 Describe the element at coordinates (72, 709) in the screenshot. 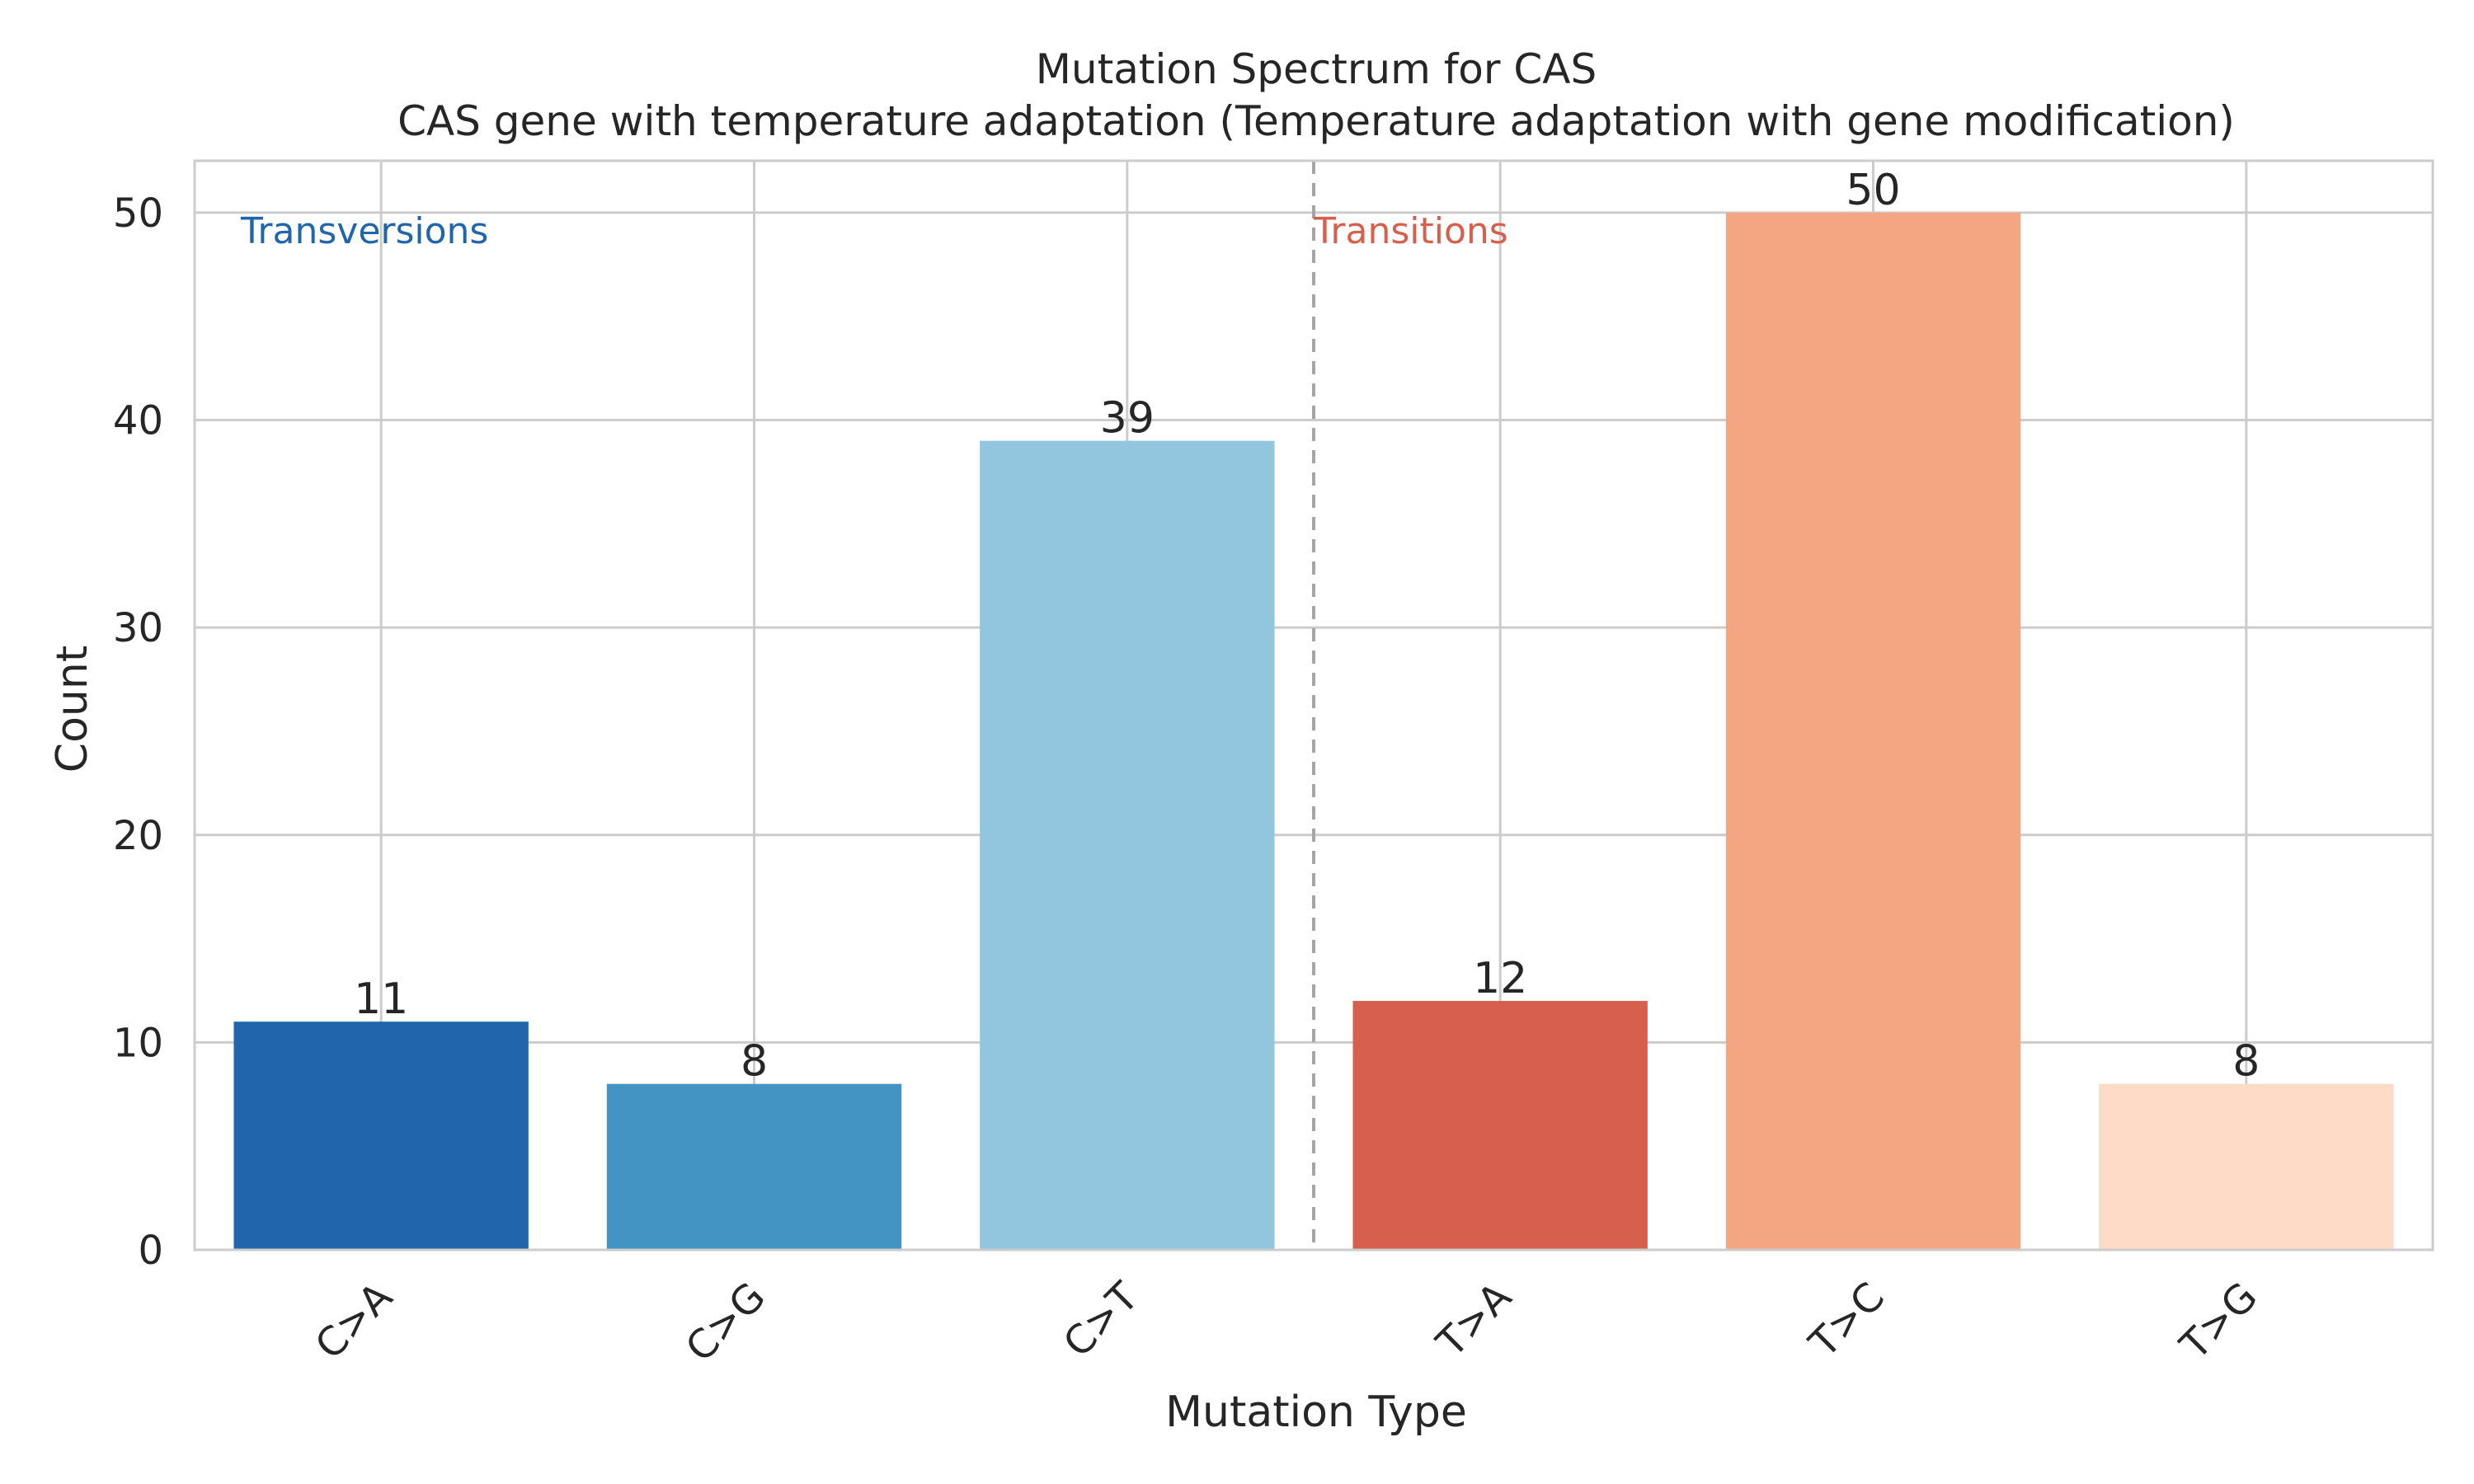

I see `y-axis-label: Count` at that location.